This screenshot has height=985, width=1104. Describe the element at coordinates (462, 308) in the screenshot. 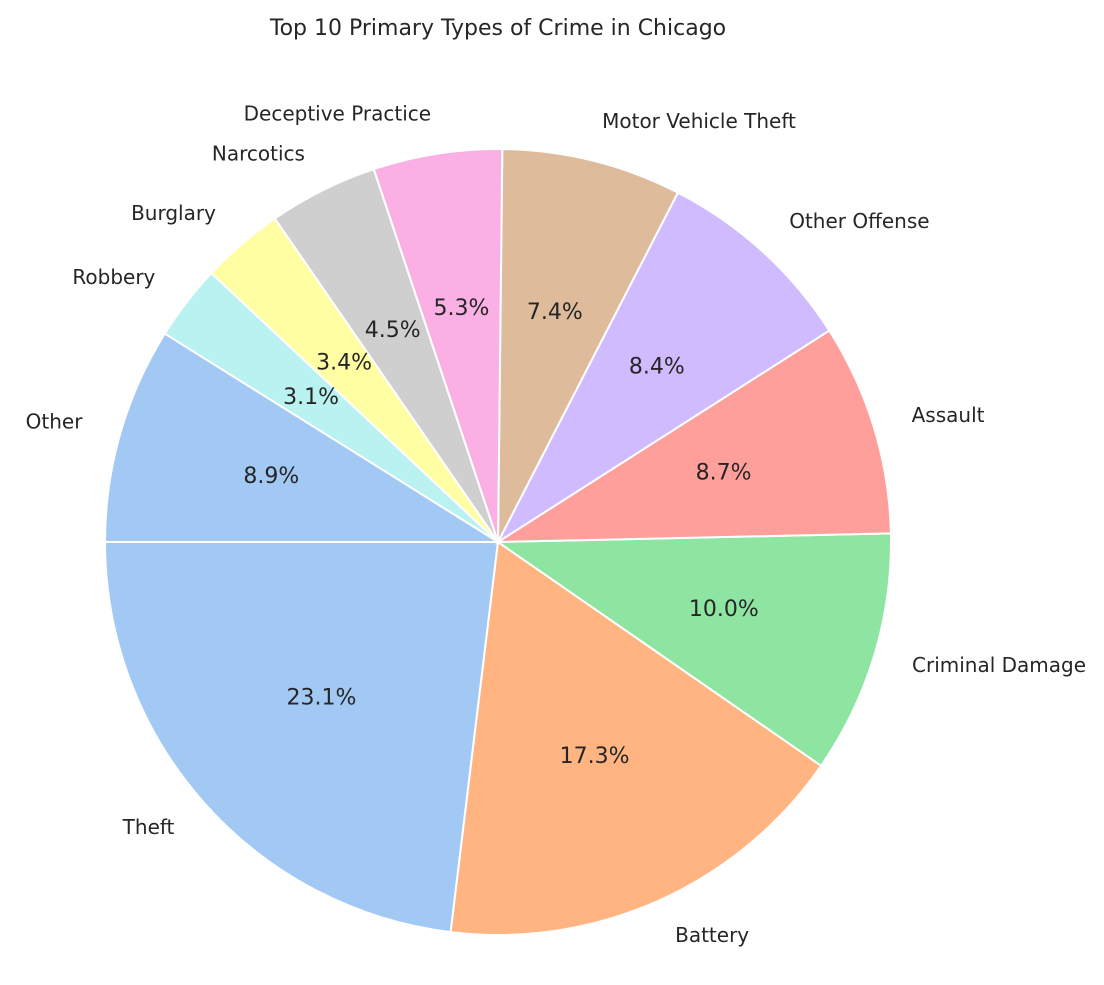

I see `slice-percent-deceptive-practice: 5.3%` at that location.